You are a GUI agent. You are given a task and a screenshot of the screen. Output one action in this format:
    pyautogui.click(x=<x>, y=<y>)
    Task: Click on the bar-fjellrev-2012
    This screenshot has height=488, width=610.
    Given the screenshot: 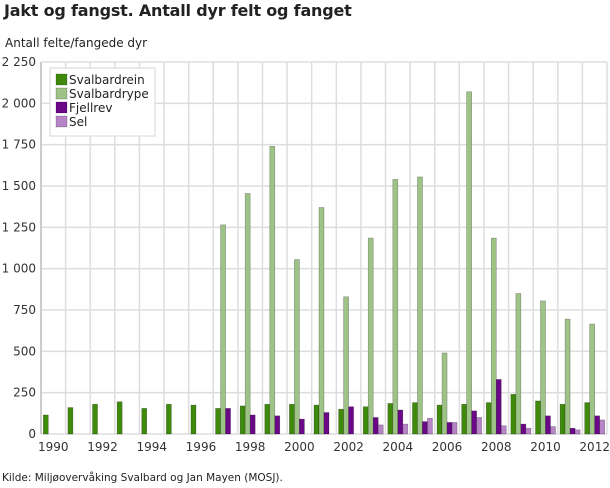 What is the action you would take?
    pyautogui.click(x=597, y=425)
    